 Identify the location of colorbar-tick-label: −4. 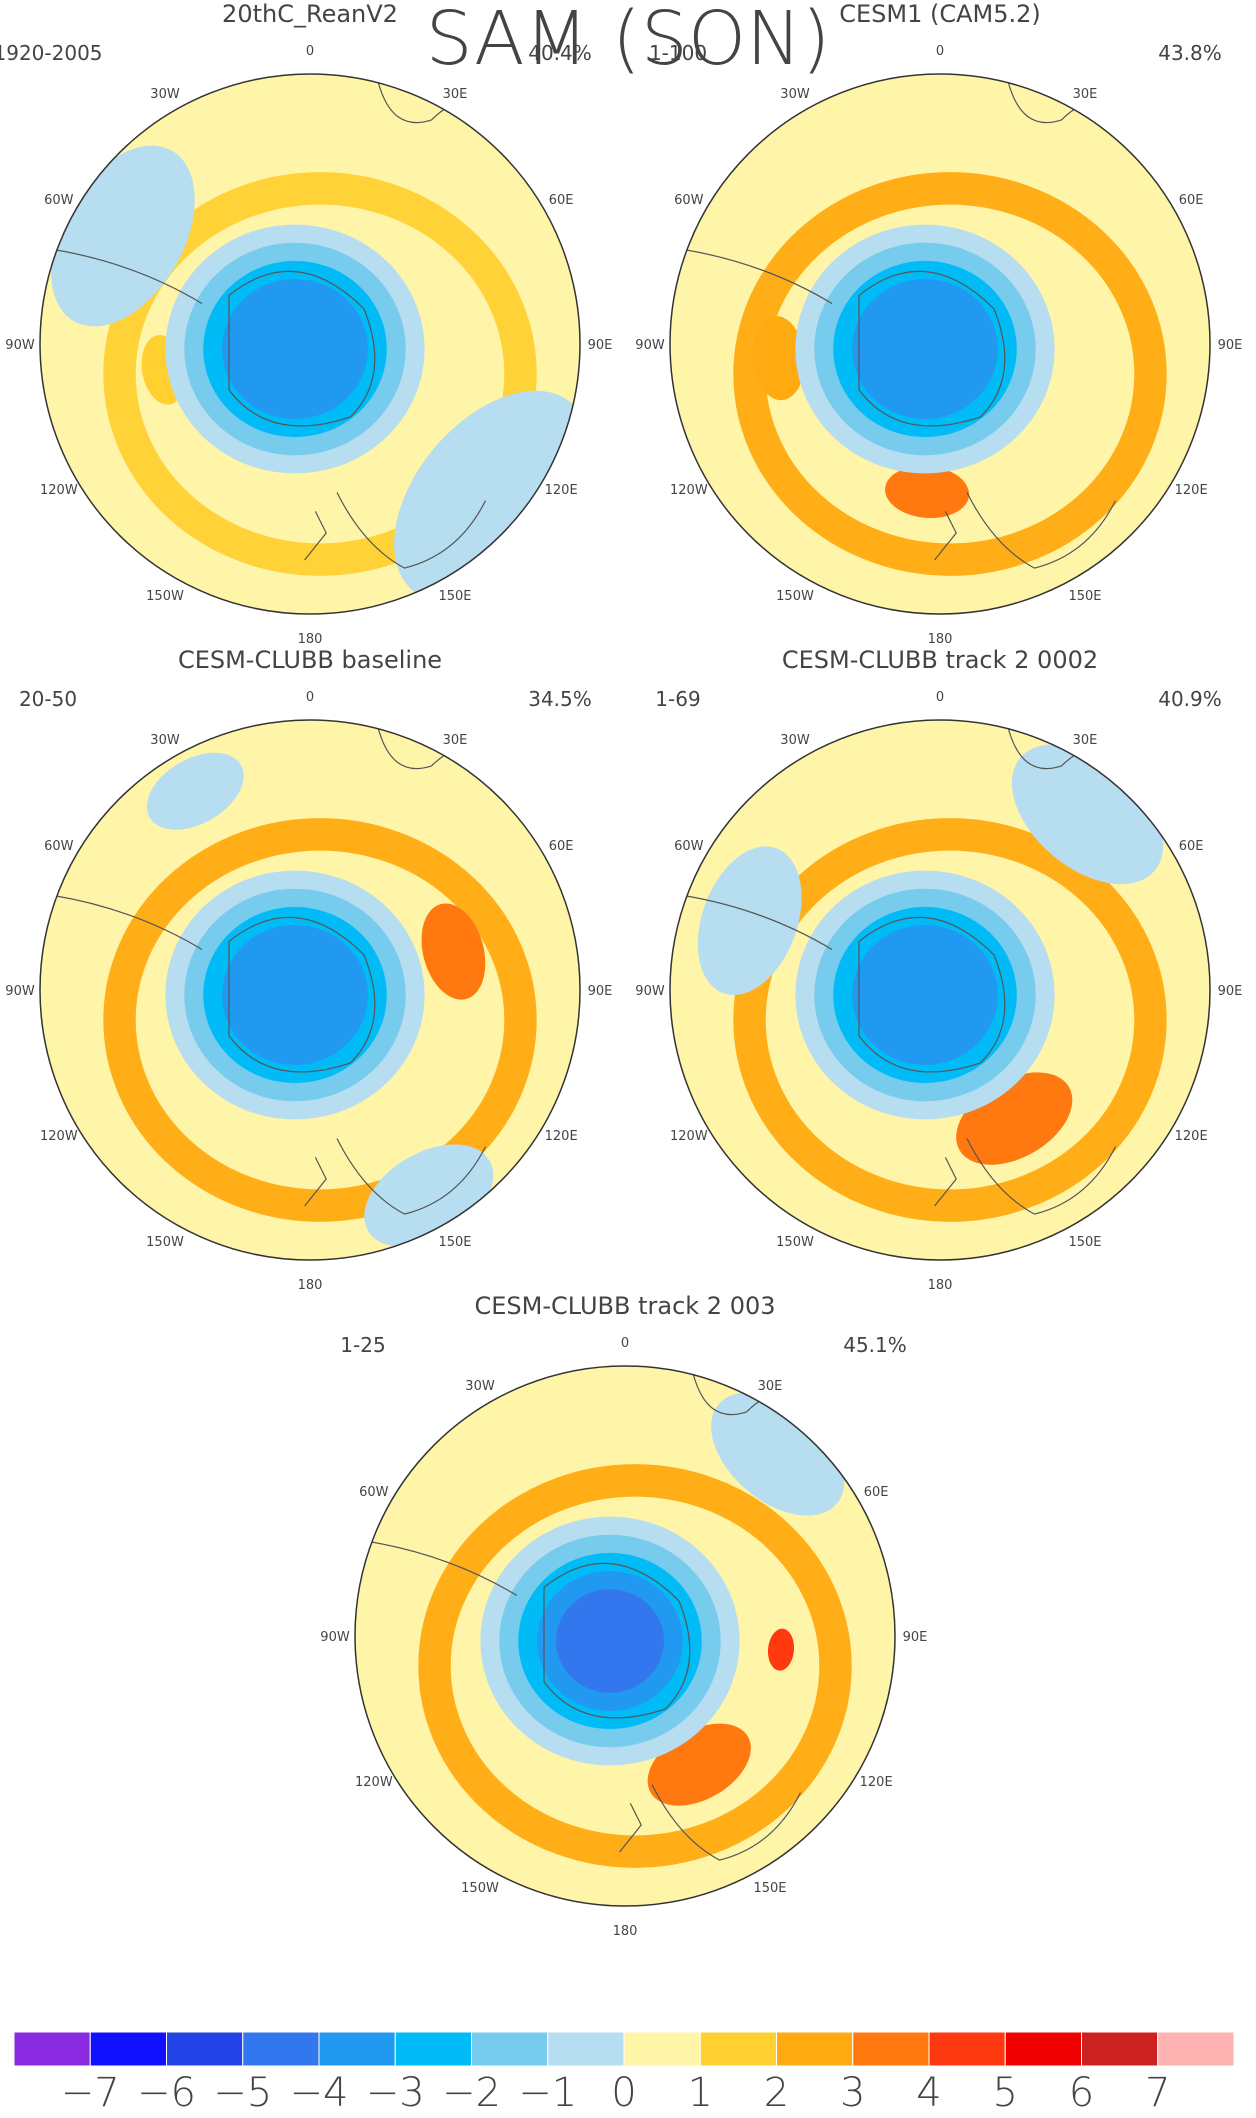
(319, 2093).